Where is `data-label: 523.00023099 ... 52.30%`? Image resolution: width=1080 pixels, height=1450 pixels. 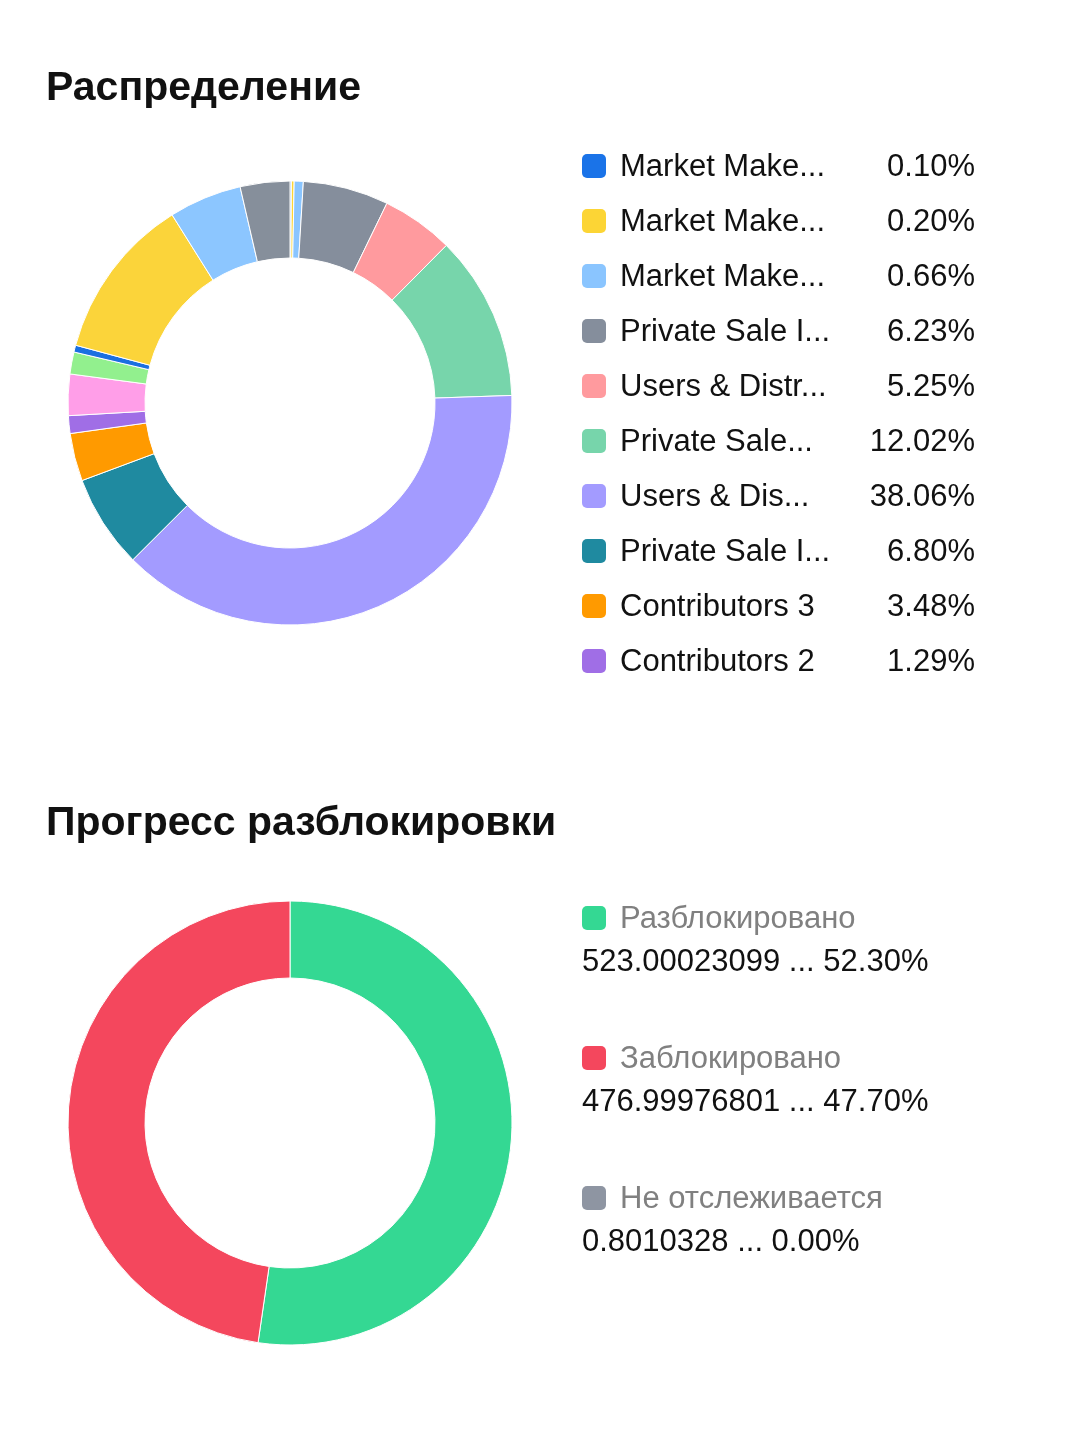
data-label: 523.00023099 ... 52.30% is located at coordinates (756, 961).